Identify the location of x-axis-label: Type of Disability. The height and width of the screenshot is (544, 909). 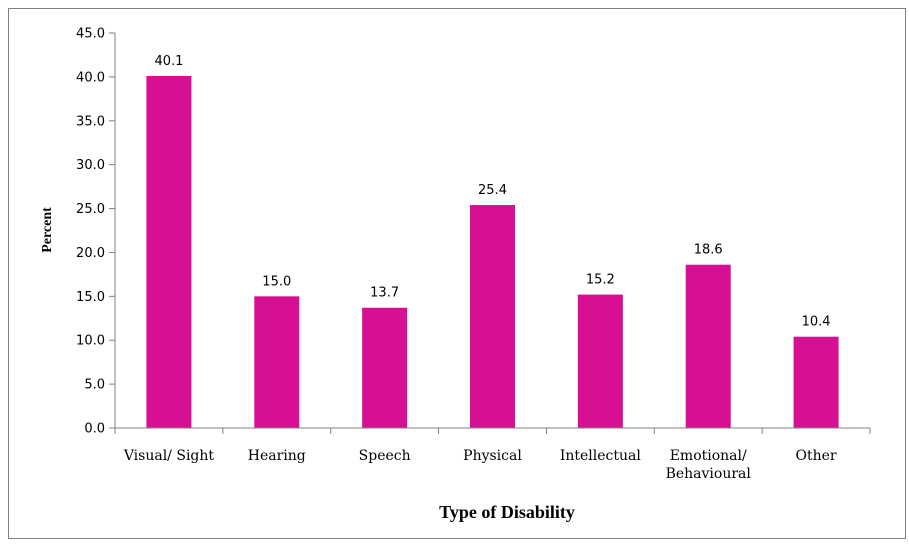
(507, 512).